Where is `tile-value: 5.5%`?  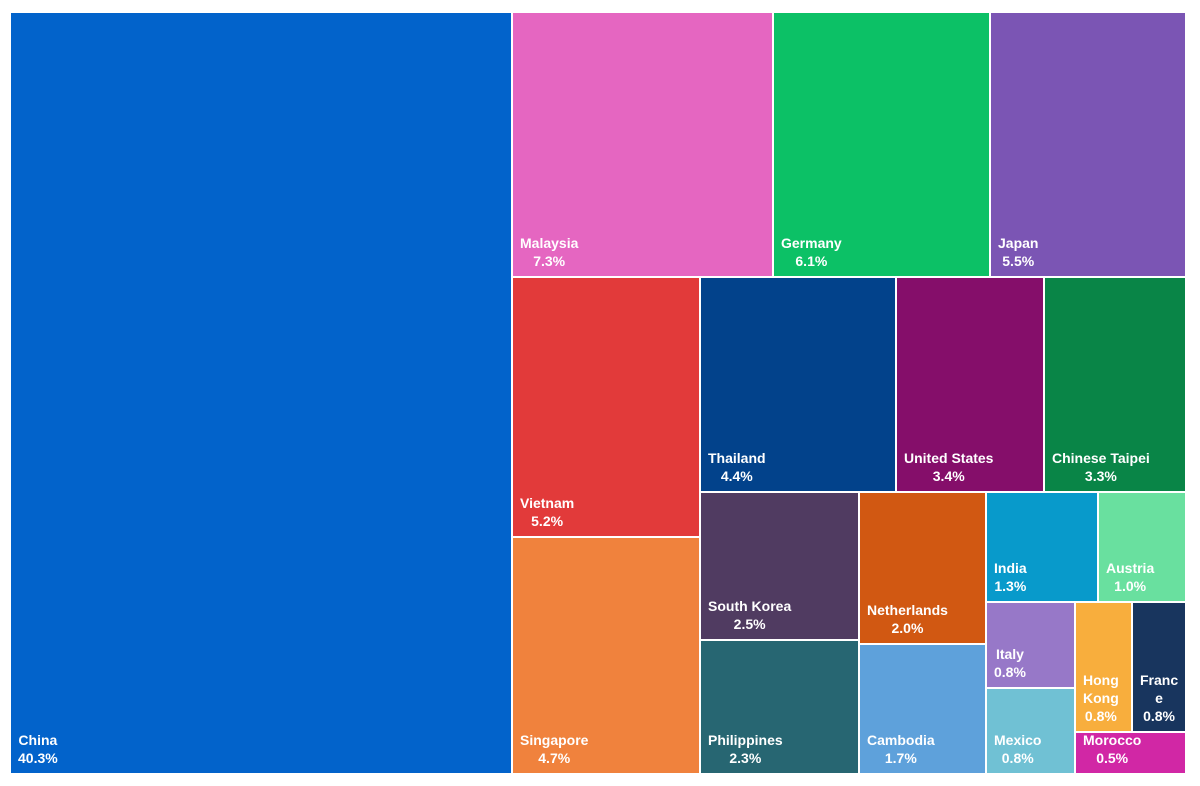 tile-value: 5.5% is located at coordinates (1018, 261).